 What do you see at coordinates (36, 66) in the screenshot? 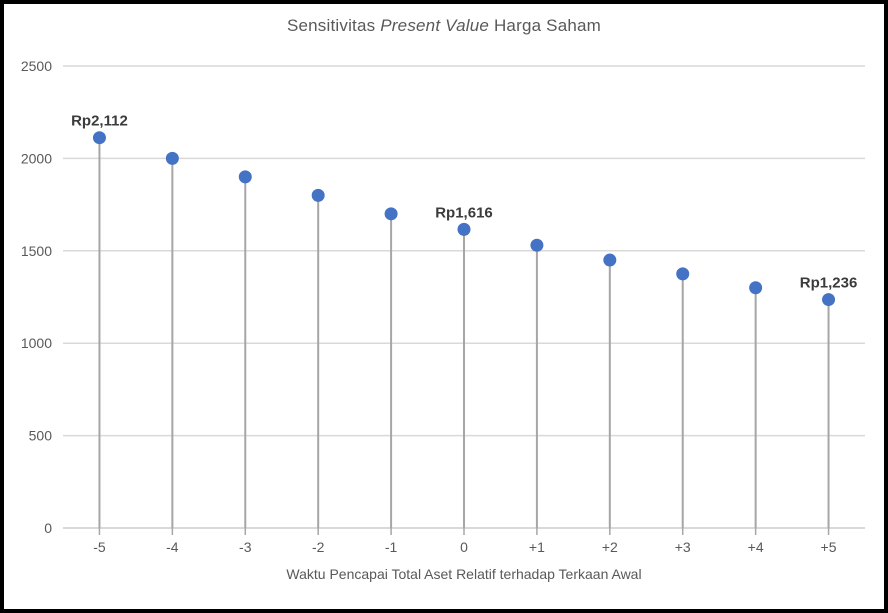
I see `y-tick-label: 2500` at bounding box center [36, 66].